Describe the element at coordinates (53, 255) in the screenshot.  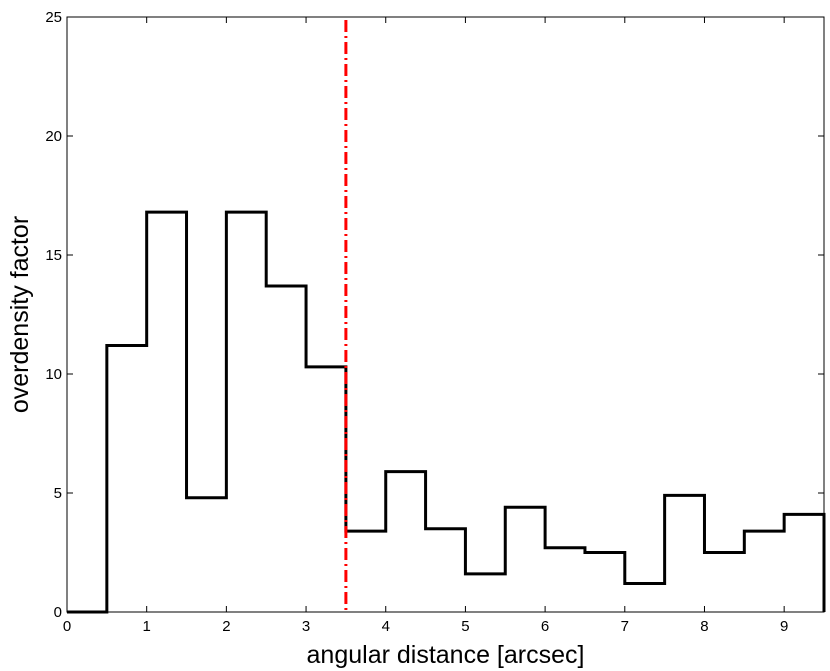
I see `y-tick-label: 15` at that location.